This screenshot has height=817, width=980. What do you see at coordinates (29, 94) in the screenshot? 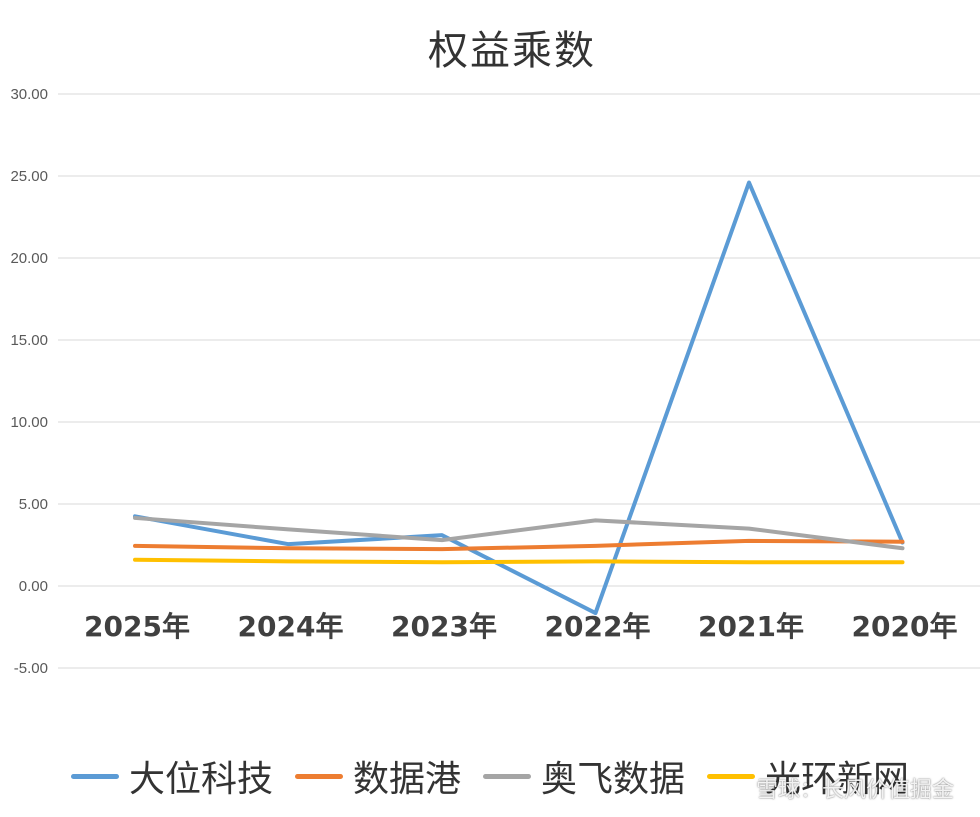
I see `y-tick-label: 30.00` at bounding box center [29, 94].